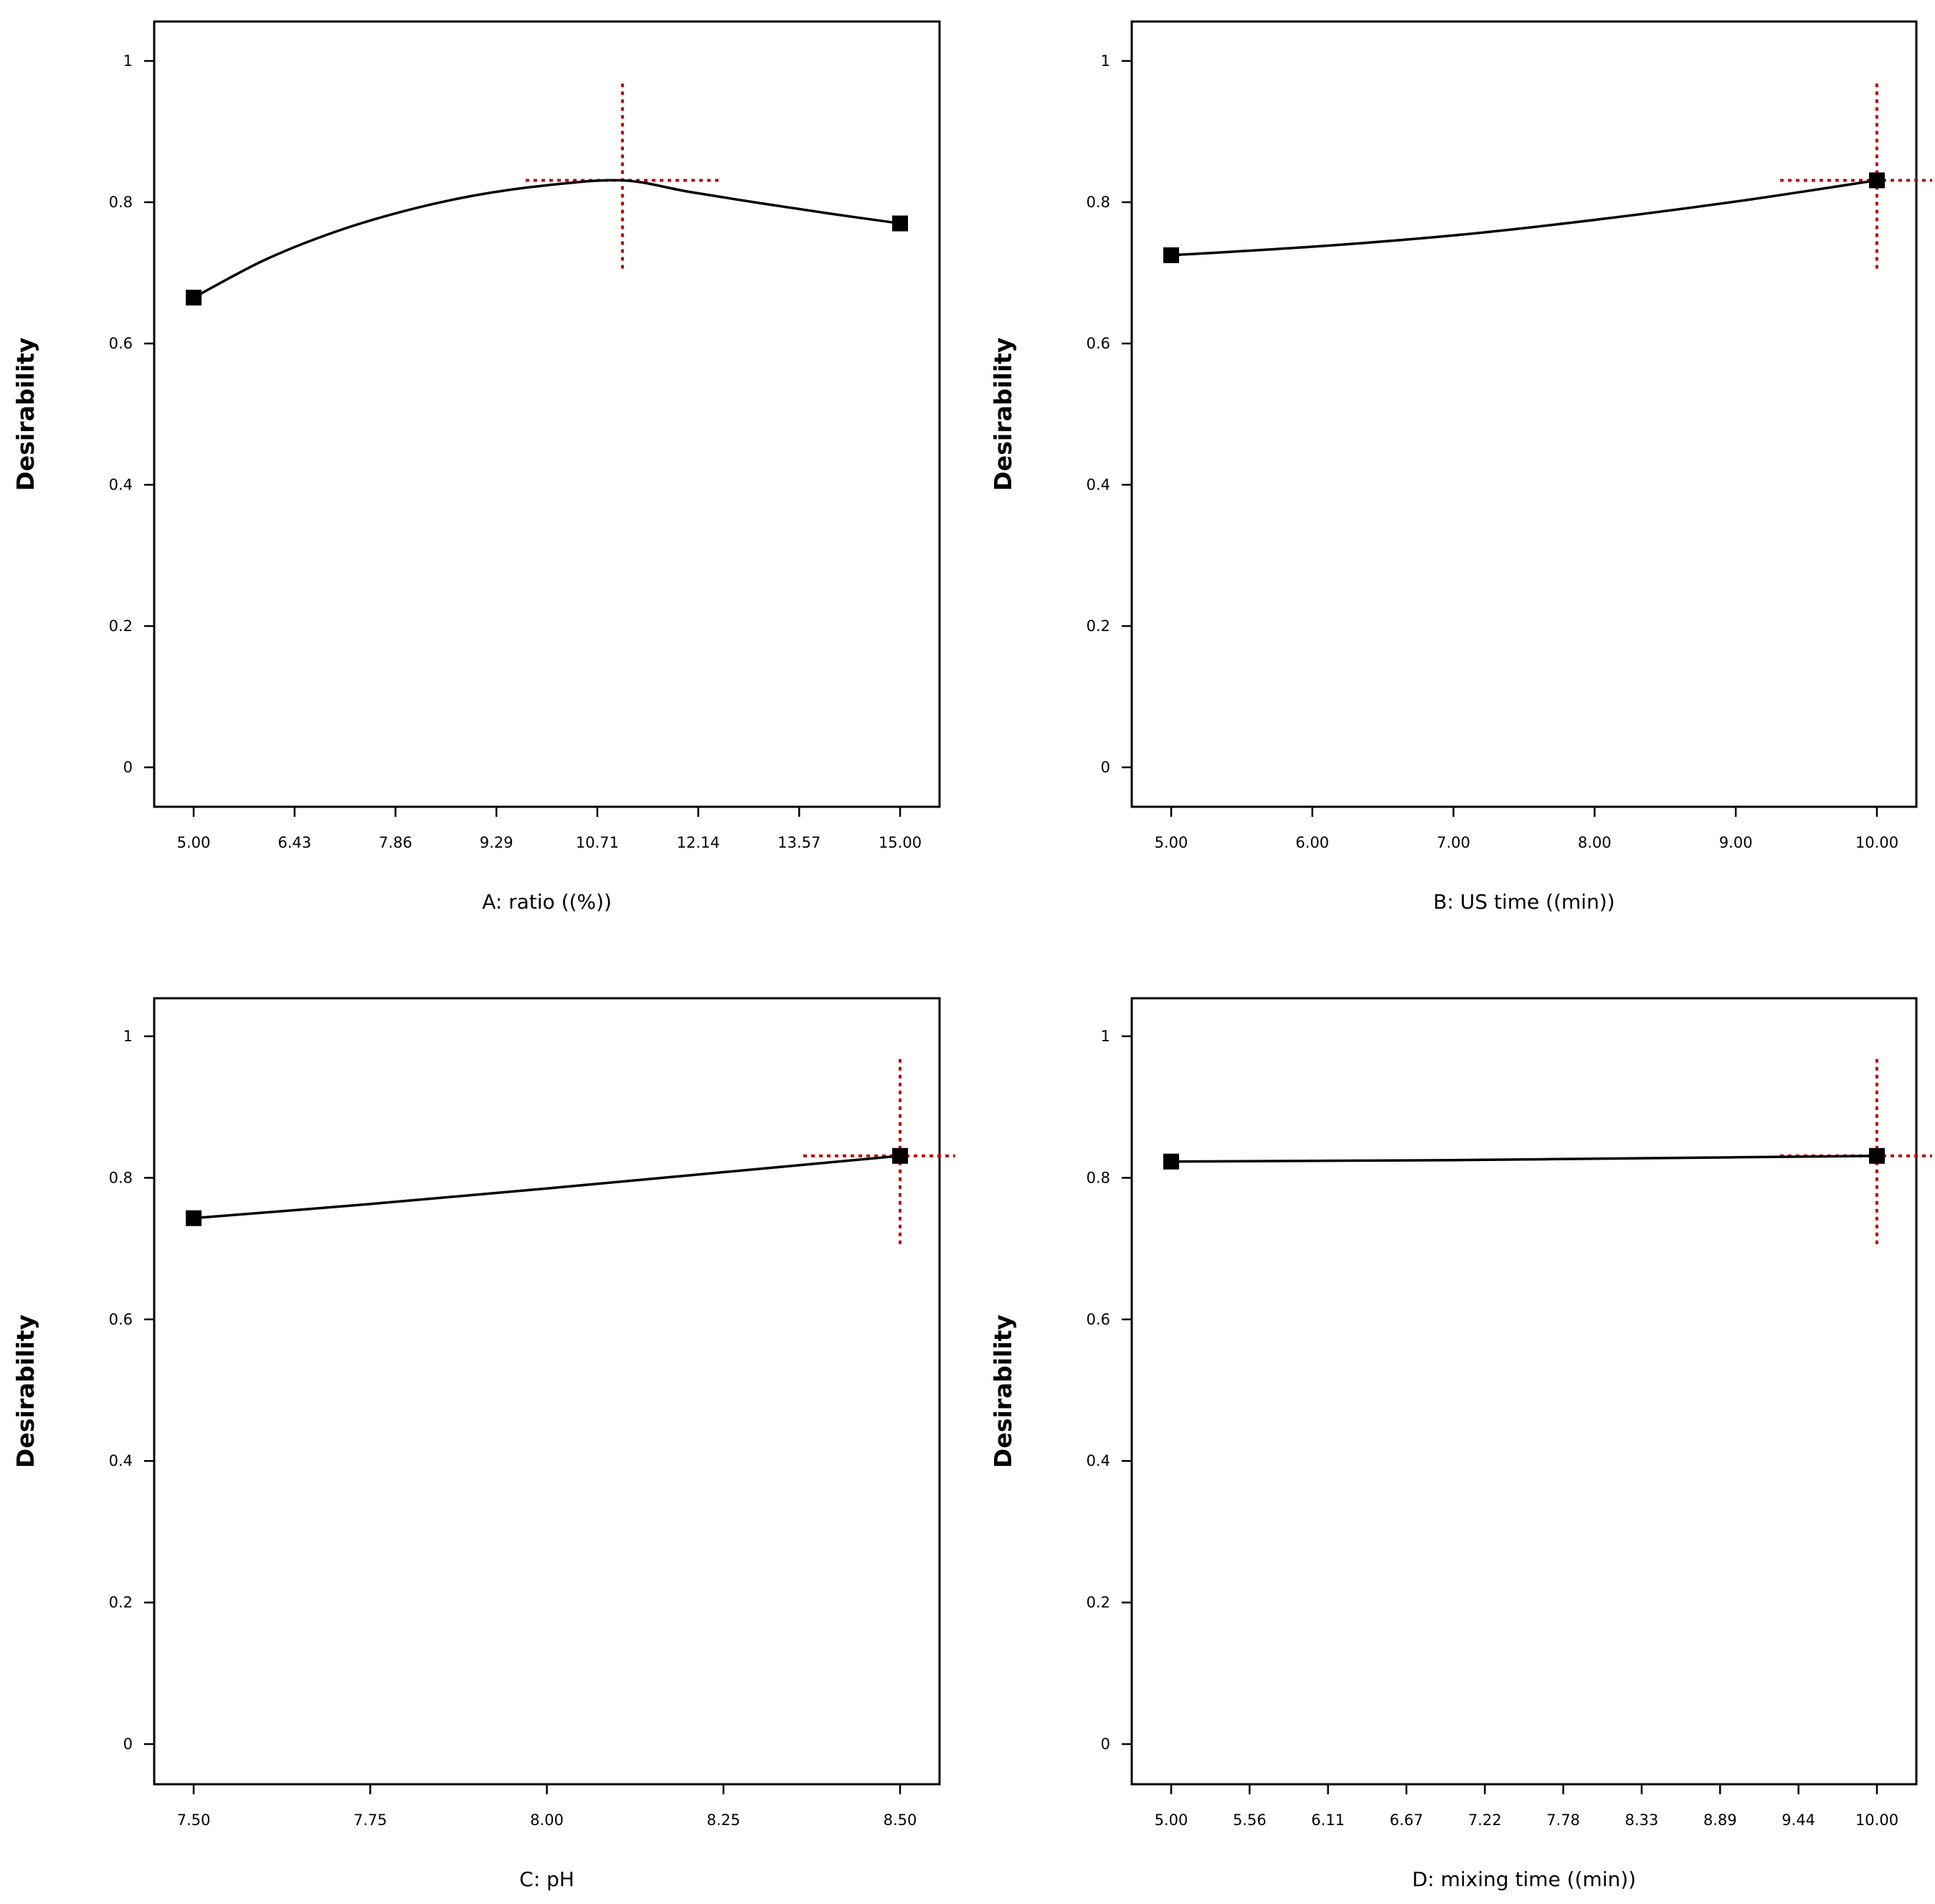  What do you see at coordinates (1523, 902) in the screenshot?
I see `x-axis-label: B: US time ((min))` at bounding box center [1523, 902].